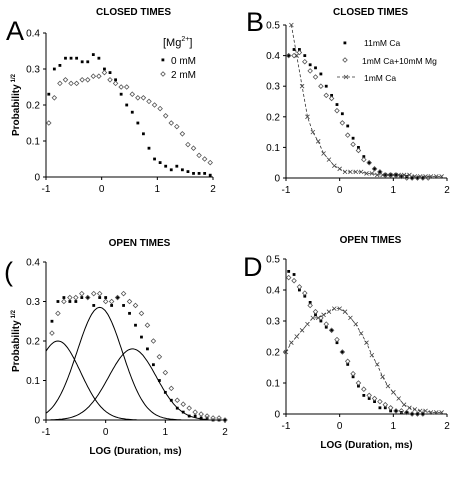  I want to click on x-axis-label: LOG (Duration, ms), so click(135, 451).